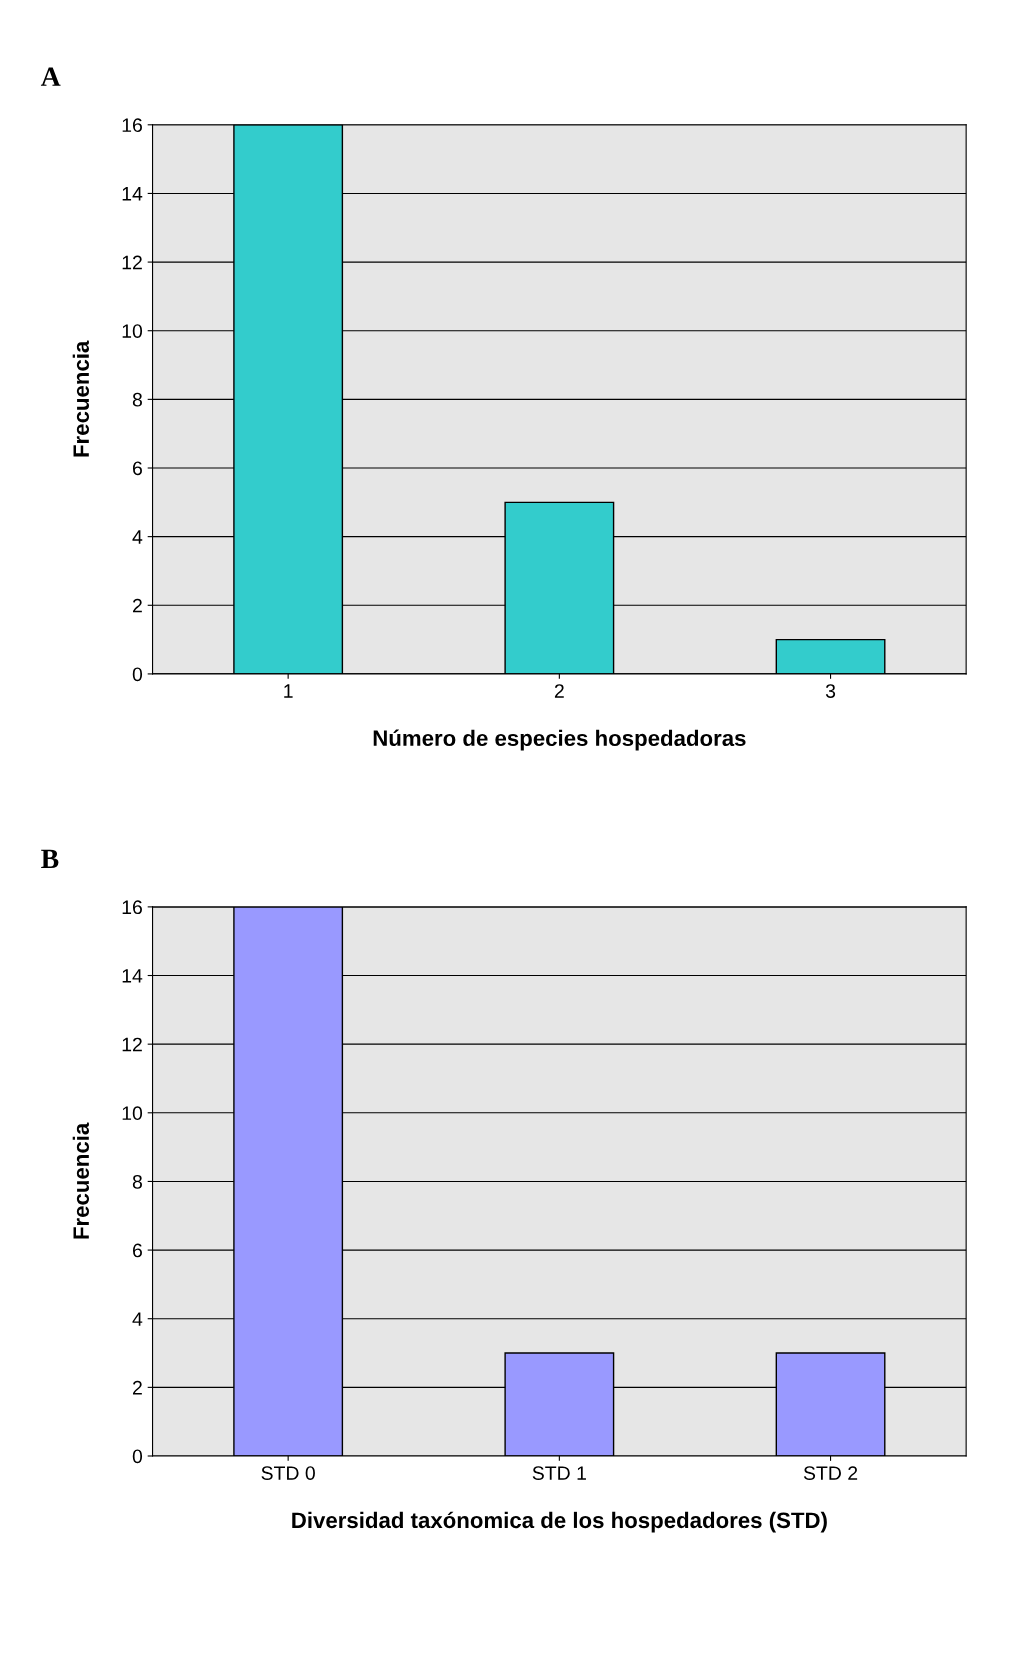 Image resolution: width=1017 pixels, height=1664 pixels. Describe the element at coordinates (559, 740) in the screenshot. I see `x-axis-title: Número de especies hospedadoras` at that location.